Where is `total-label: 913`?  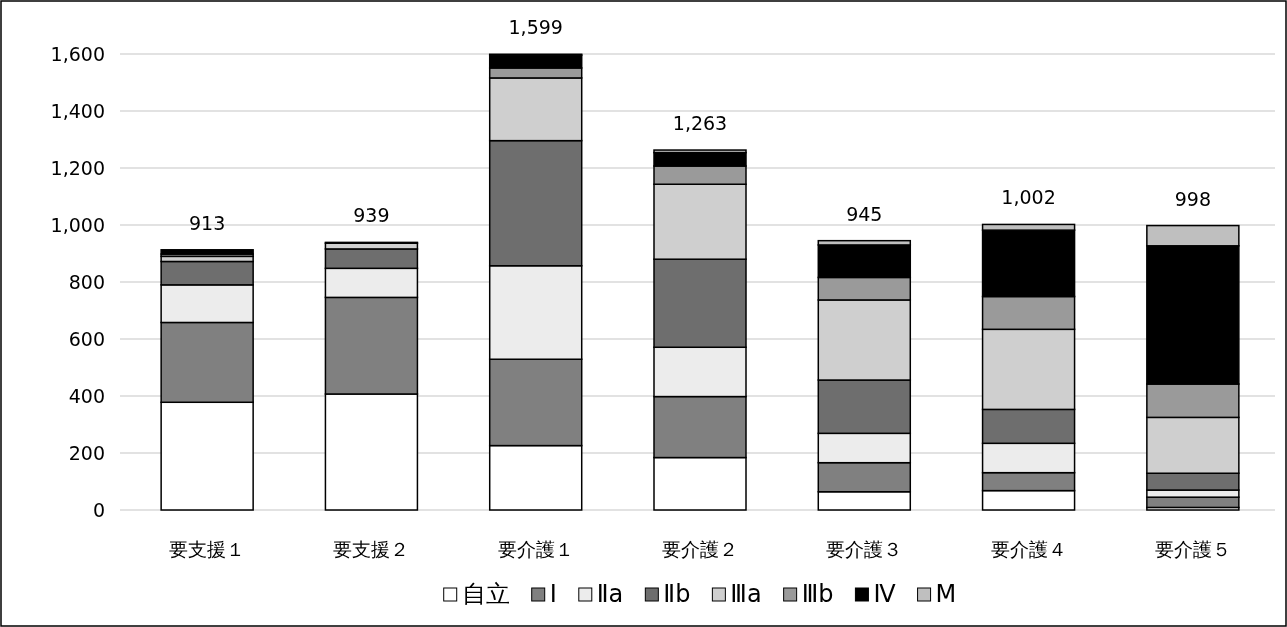 total-label: 913 is located at coordinates (207, 222).